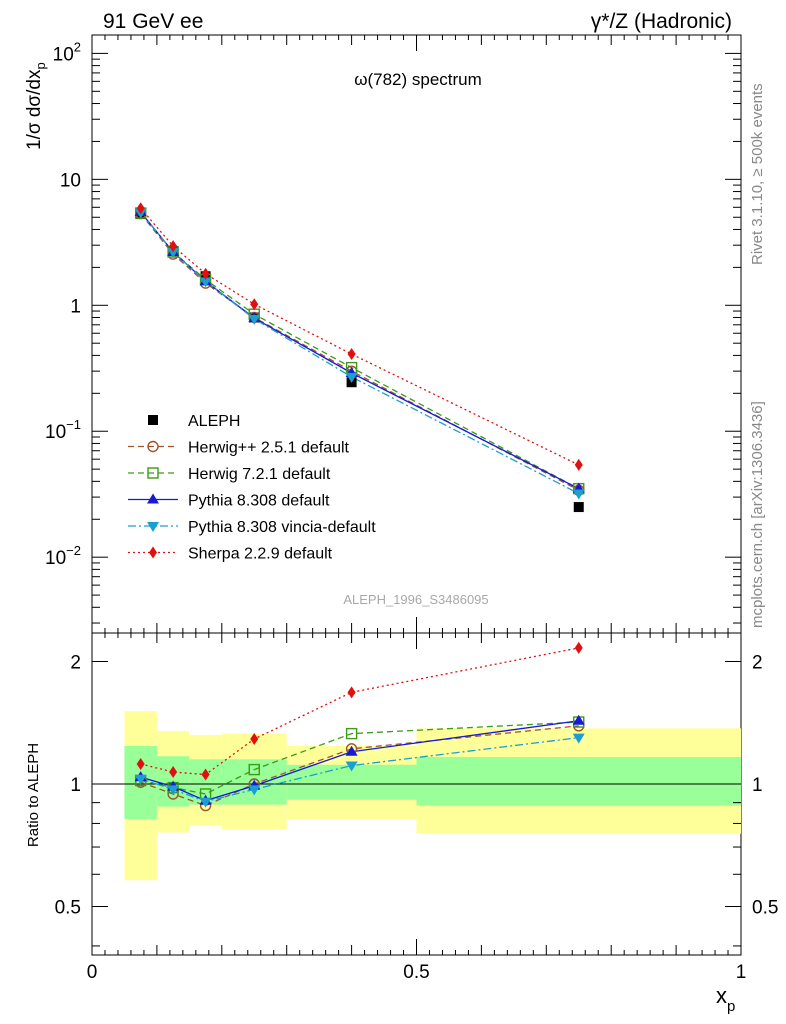 The width and height of the screenshot is (786, 1024). What do you see at coordinates (269, 448) in the screenshot?
I see `legend-label-1: Herwig++ 2.5.1 default` at bounding box center [269, 448].